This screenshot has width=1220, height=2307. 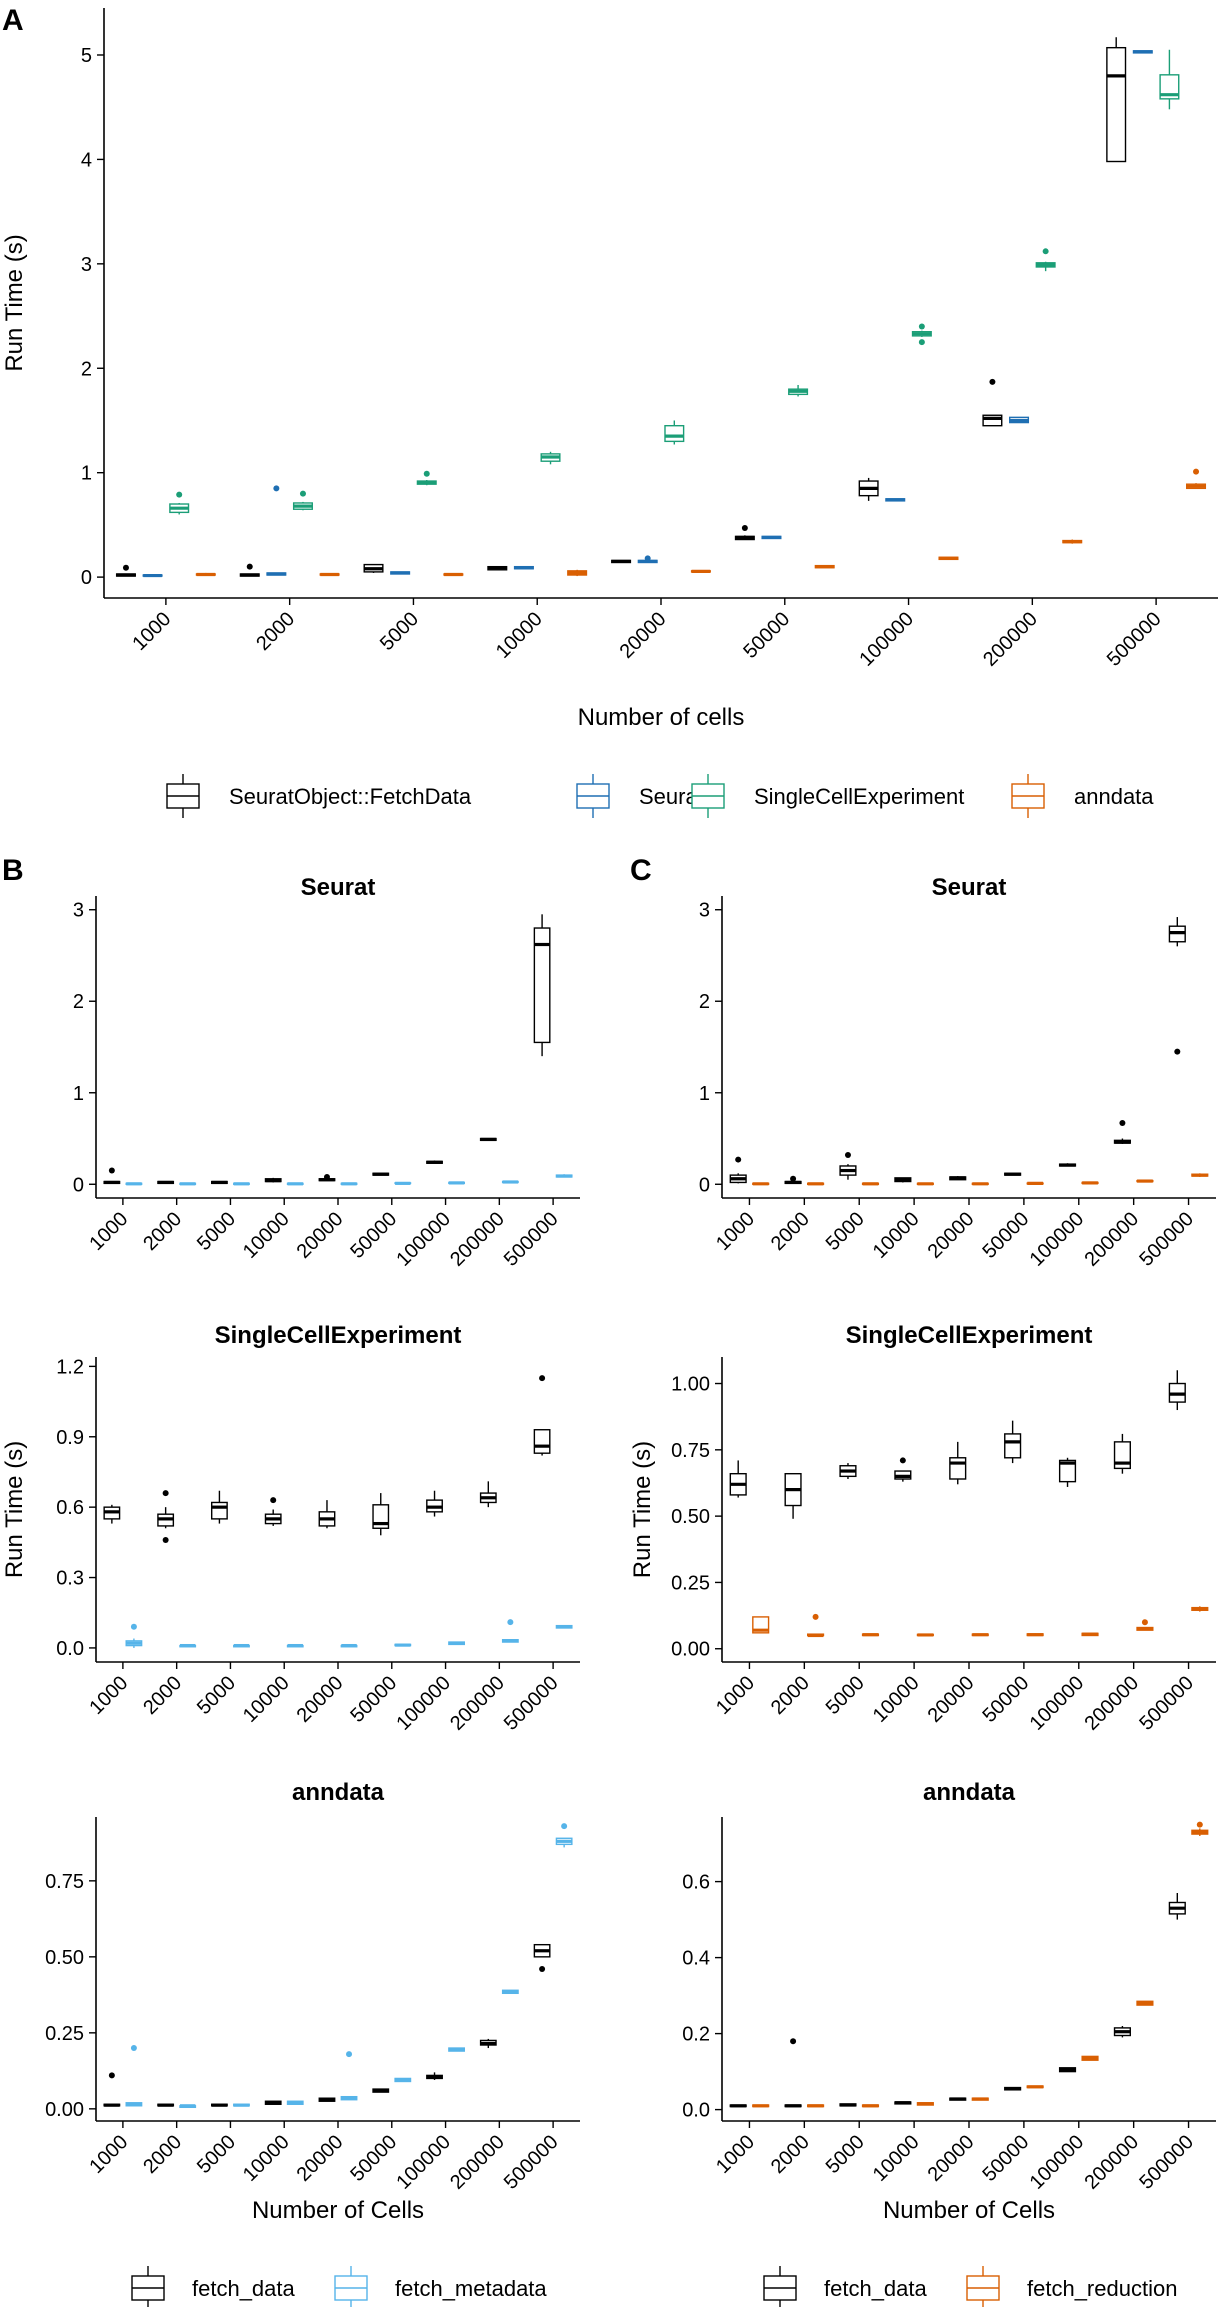 What do you see at coordinates (969, 1335) in the screenshot?
I see `facet-title: SingleCellExperiment` at bounding box center [969, 1335].